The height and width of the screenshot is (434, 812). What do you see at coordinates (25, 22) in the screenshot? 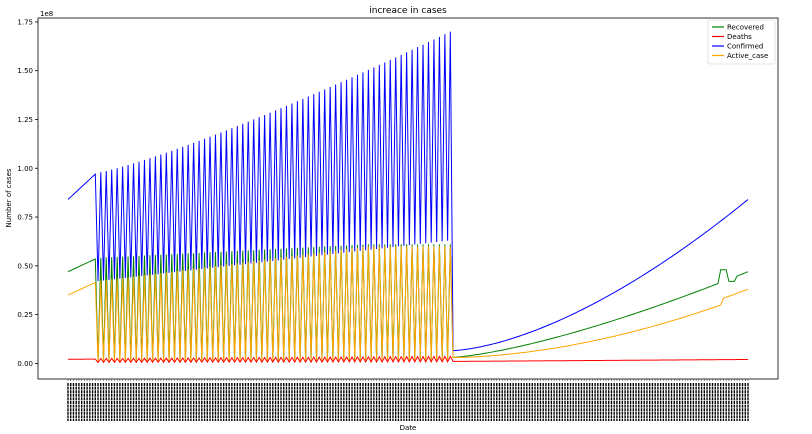
I see `y-tick-label: 1.75` at bounding box center [25, 22].